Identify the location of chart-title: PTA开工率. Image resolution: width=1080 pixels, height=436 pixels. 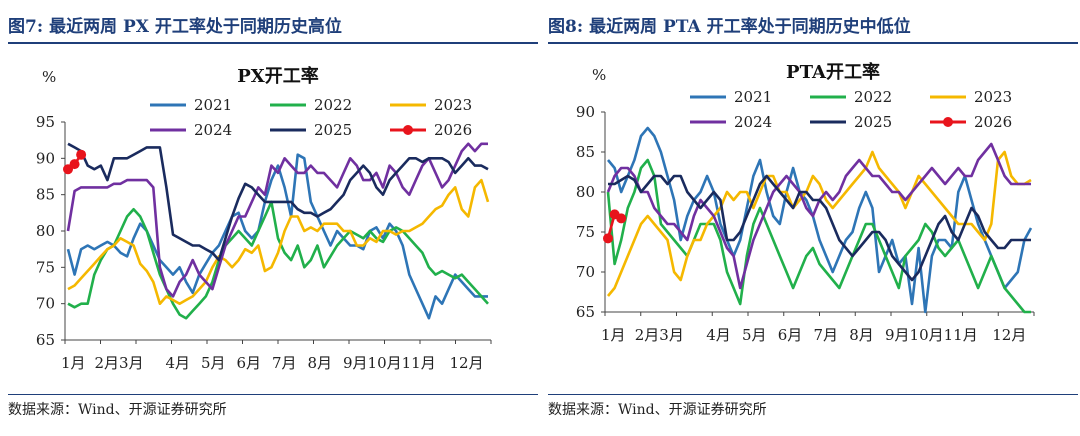
(833, 72).